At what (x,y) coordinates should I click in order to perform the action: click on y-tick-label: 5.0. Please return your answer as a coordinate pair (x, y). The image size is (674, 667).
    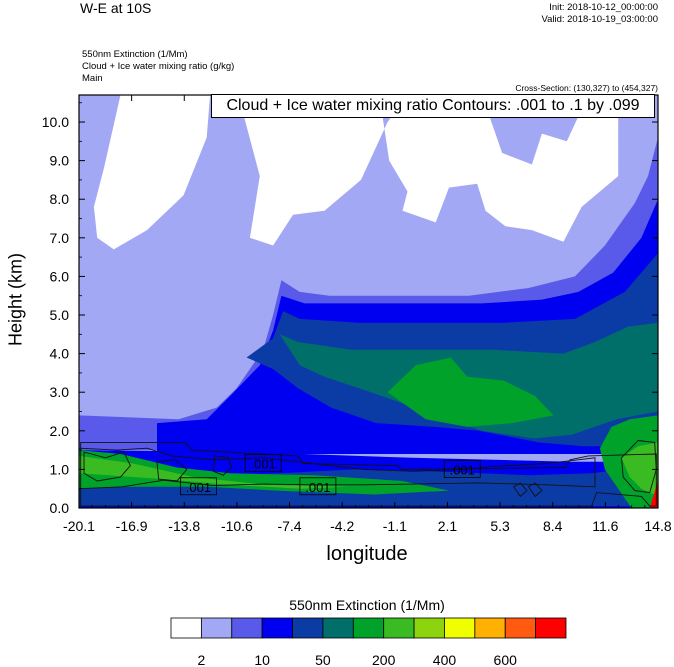
    Looking at the image, I should click on (60, 315).